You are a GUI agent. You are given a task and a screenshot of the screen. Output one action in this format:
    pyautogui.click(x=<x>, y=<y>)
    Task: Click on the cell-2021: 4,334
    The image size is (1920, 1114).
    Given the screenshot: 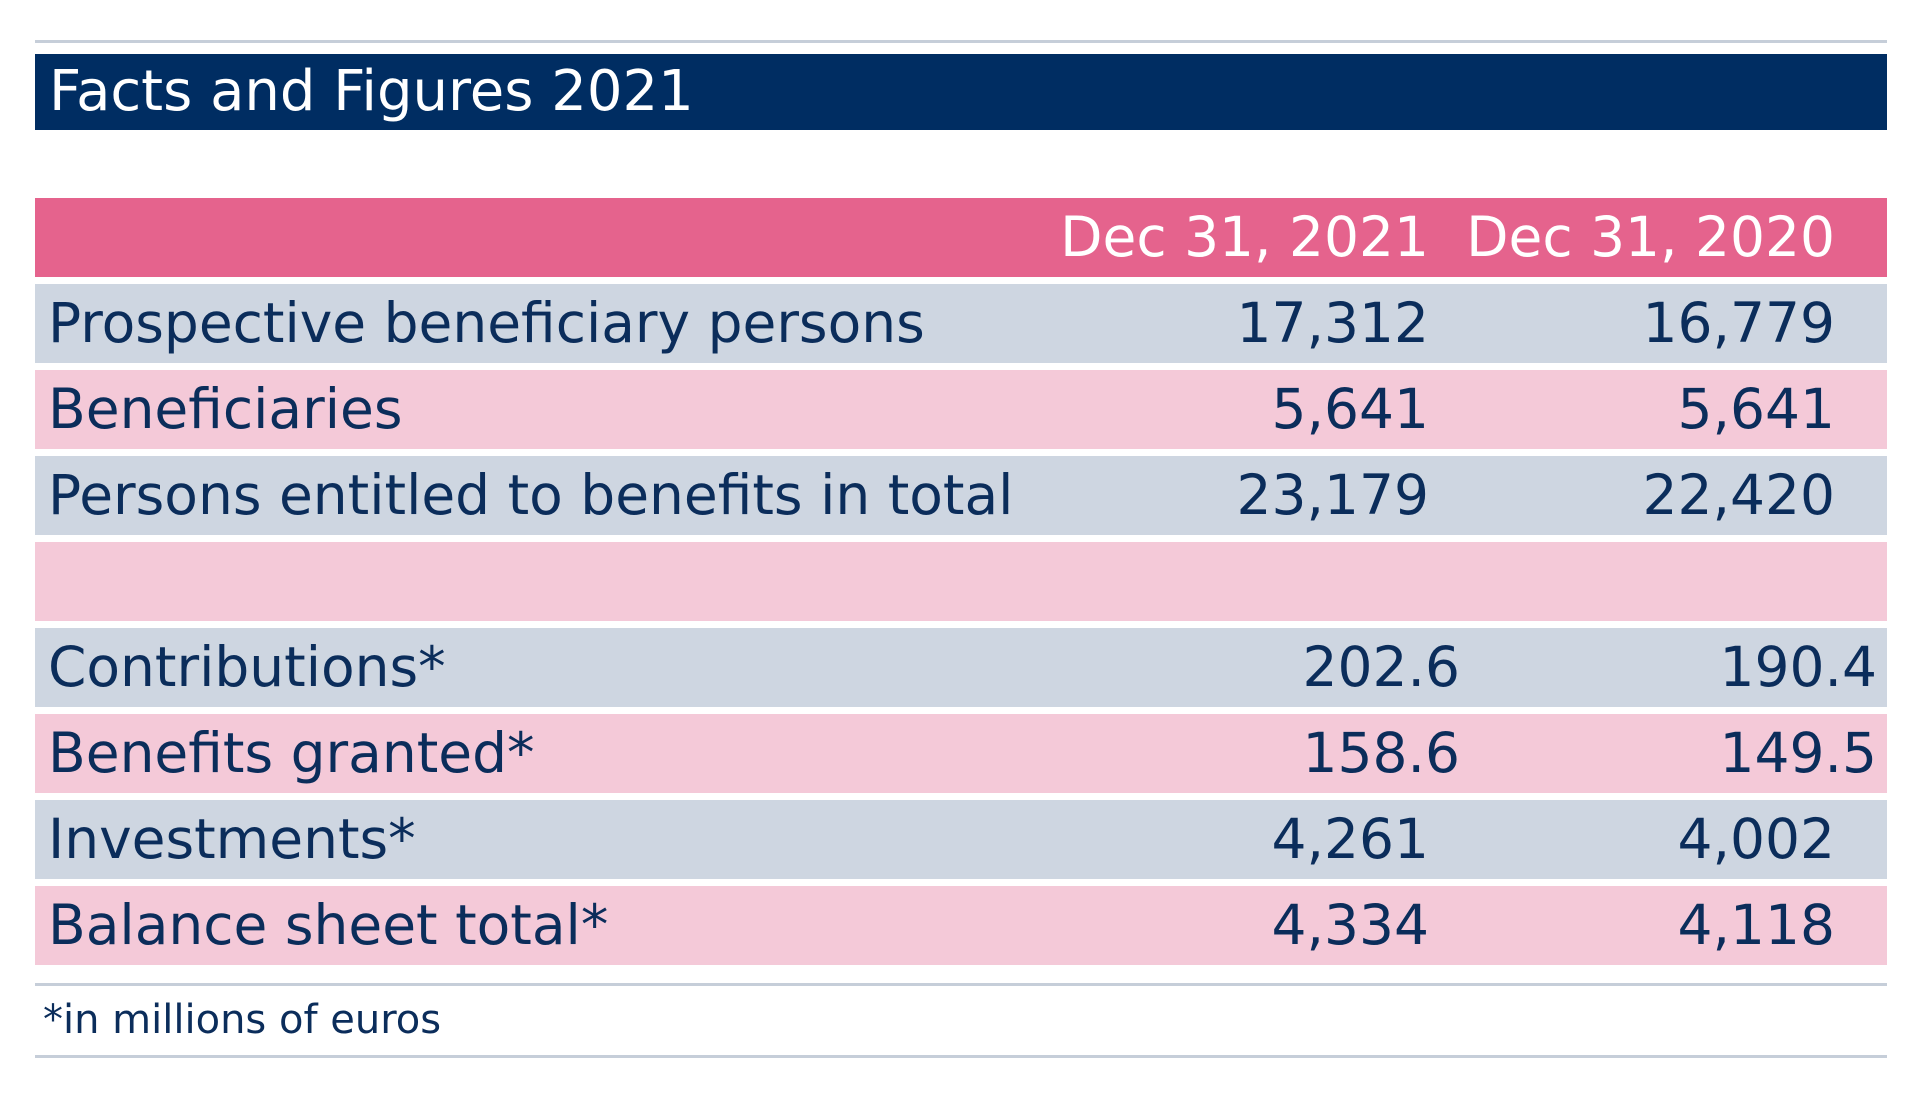 What is the action you would take?
    pyautogui.click(x=1350, y=925)
    